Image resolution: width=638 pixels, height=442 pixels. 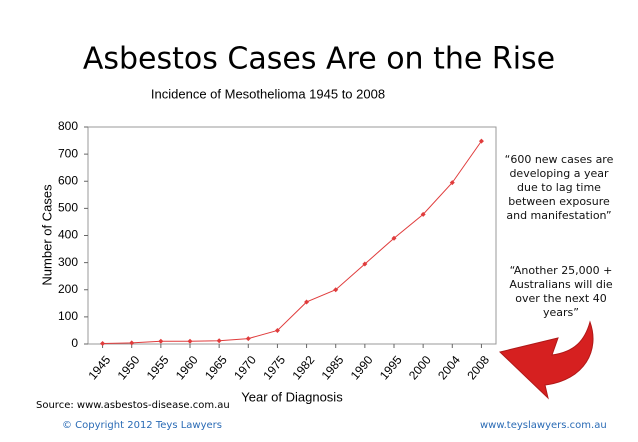 I want to click on y-tick-label: 0, so click(x=74, y=343).